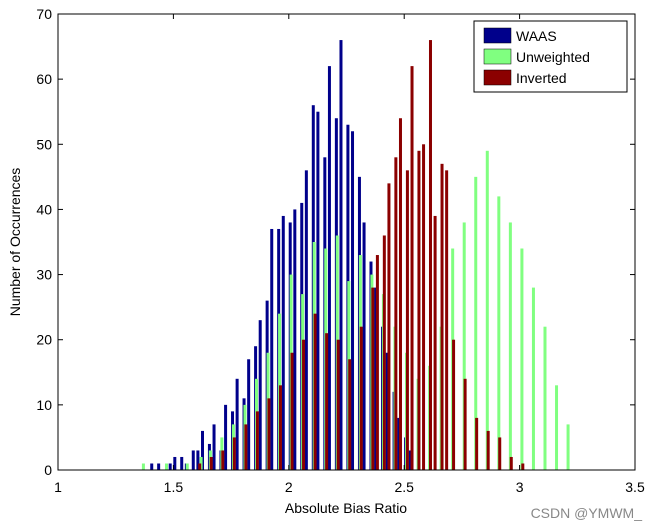 This screenshot has width=656, height=527. Describe the element at coordinates (44, 14) in the screenshot. I see `y-tick-label: 70` at that location.